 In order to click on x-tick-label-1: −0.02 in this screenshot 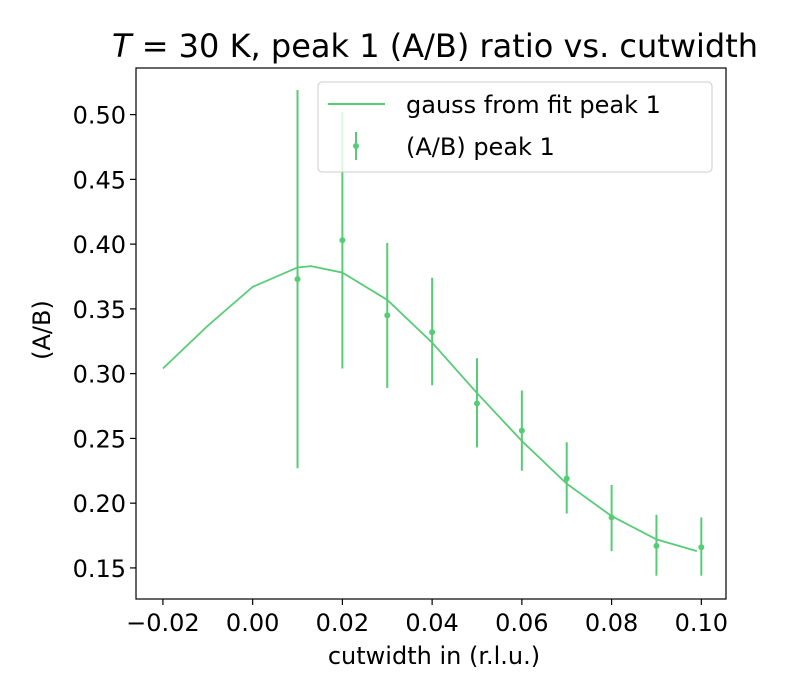, I will do `click(163, 623)`.